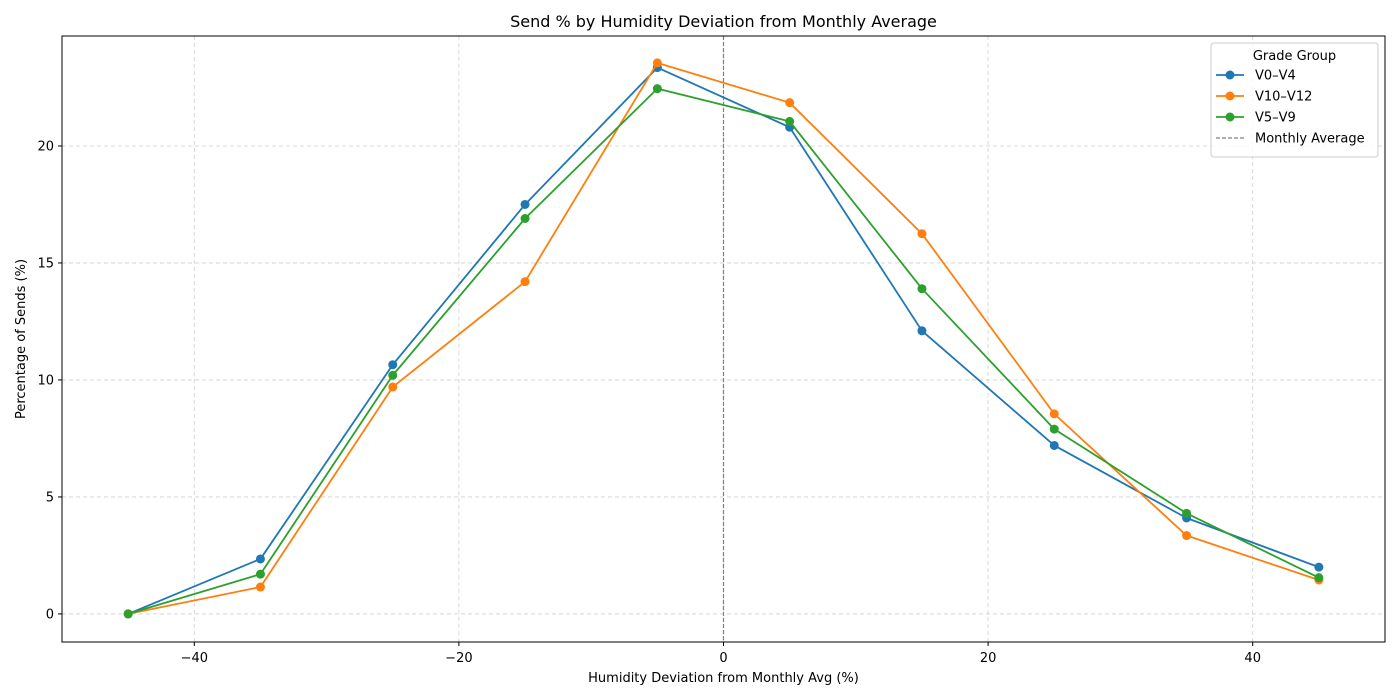  What do you see at coordinates (1283, 97) in the screenshot?
I see `legend-label: V10–V12` at bounding box center [1283, 97].